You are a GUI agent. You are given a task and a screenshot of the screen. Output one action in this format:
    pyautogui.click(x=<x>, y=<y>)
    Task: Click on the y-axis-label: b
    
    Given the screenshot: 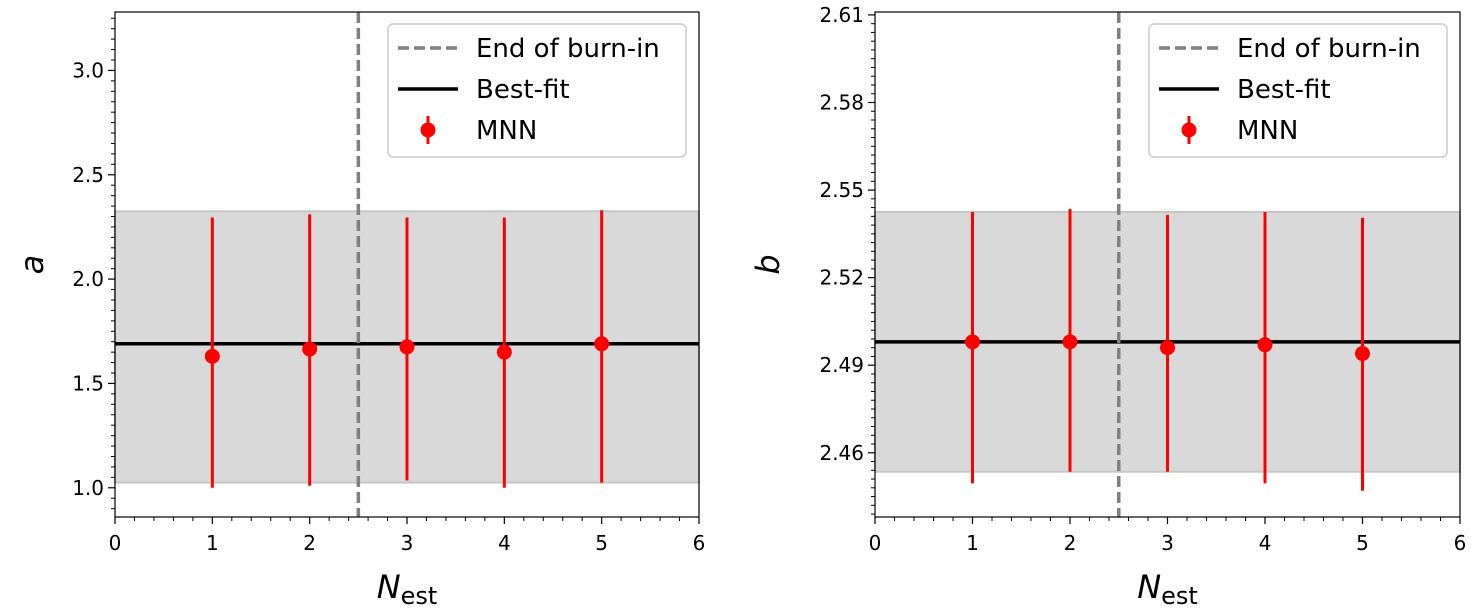 What is the action you would take?
    pyautogui.click(x=768, y=264)
    